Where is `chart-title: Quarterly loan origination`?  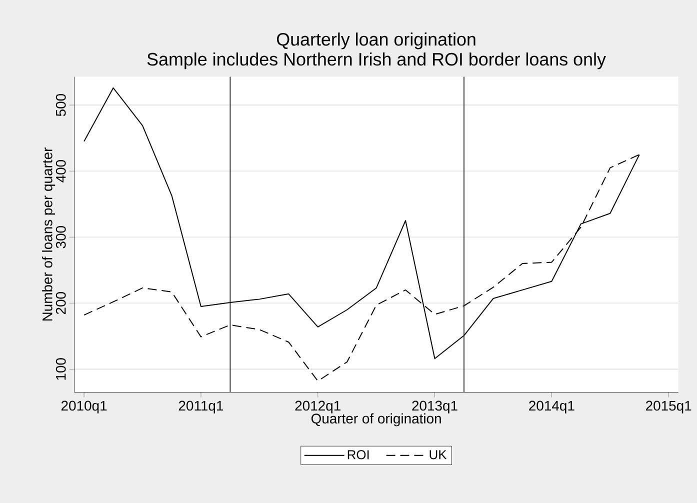
chart-title: Quarterly loan origination is located at coordinates (376, 41).